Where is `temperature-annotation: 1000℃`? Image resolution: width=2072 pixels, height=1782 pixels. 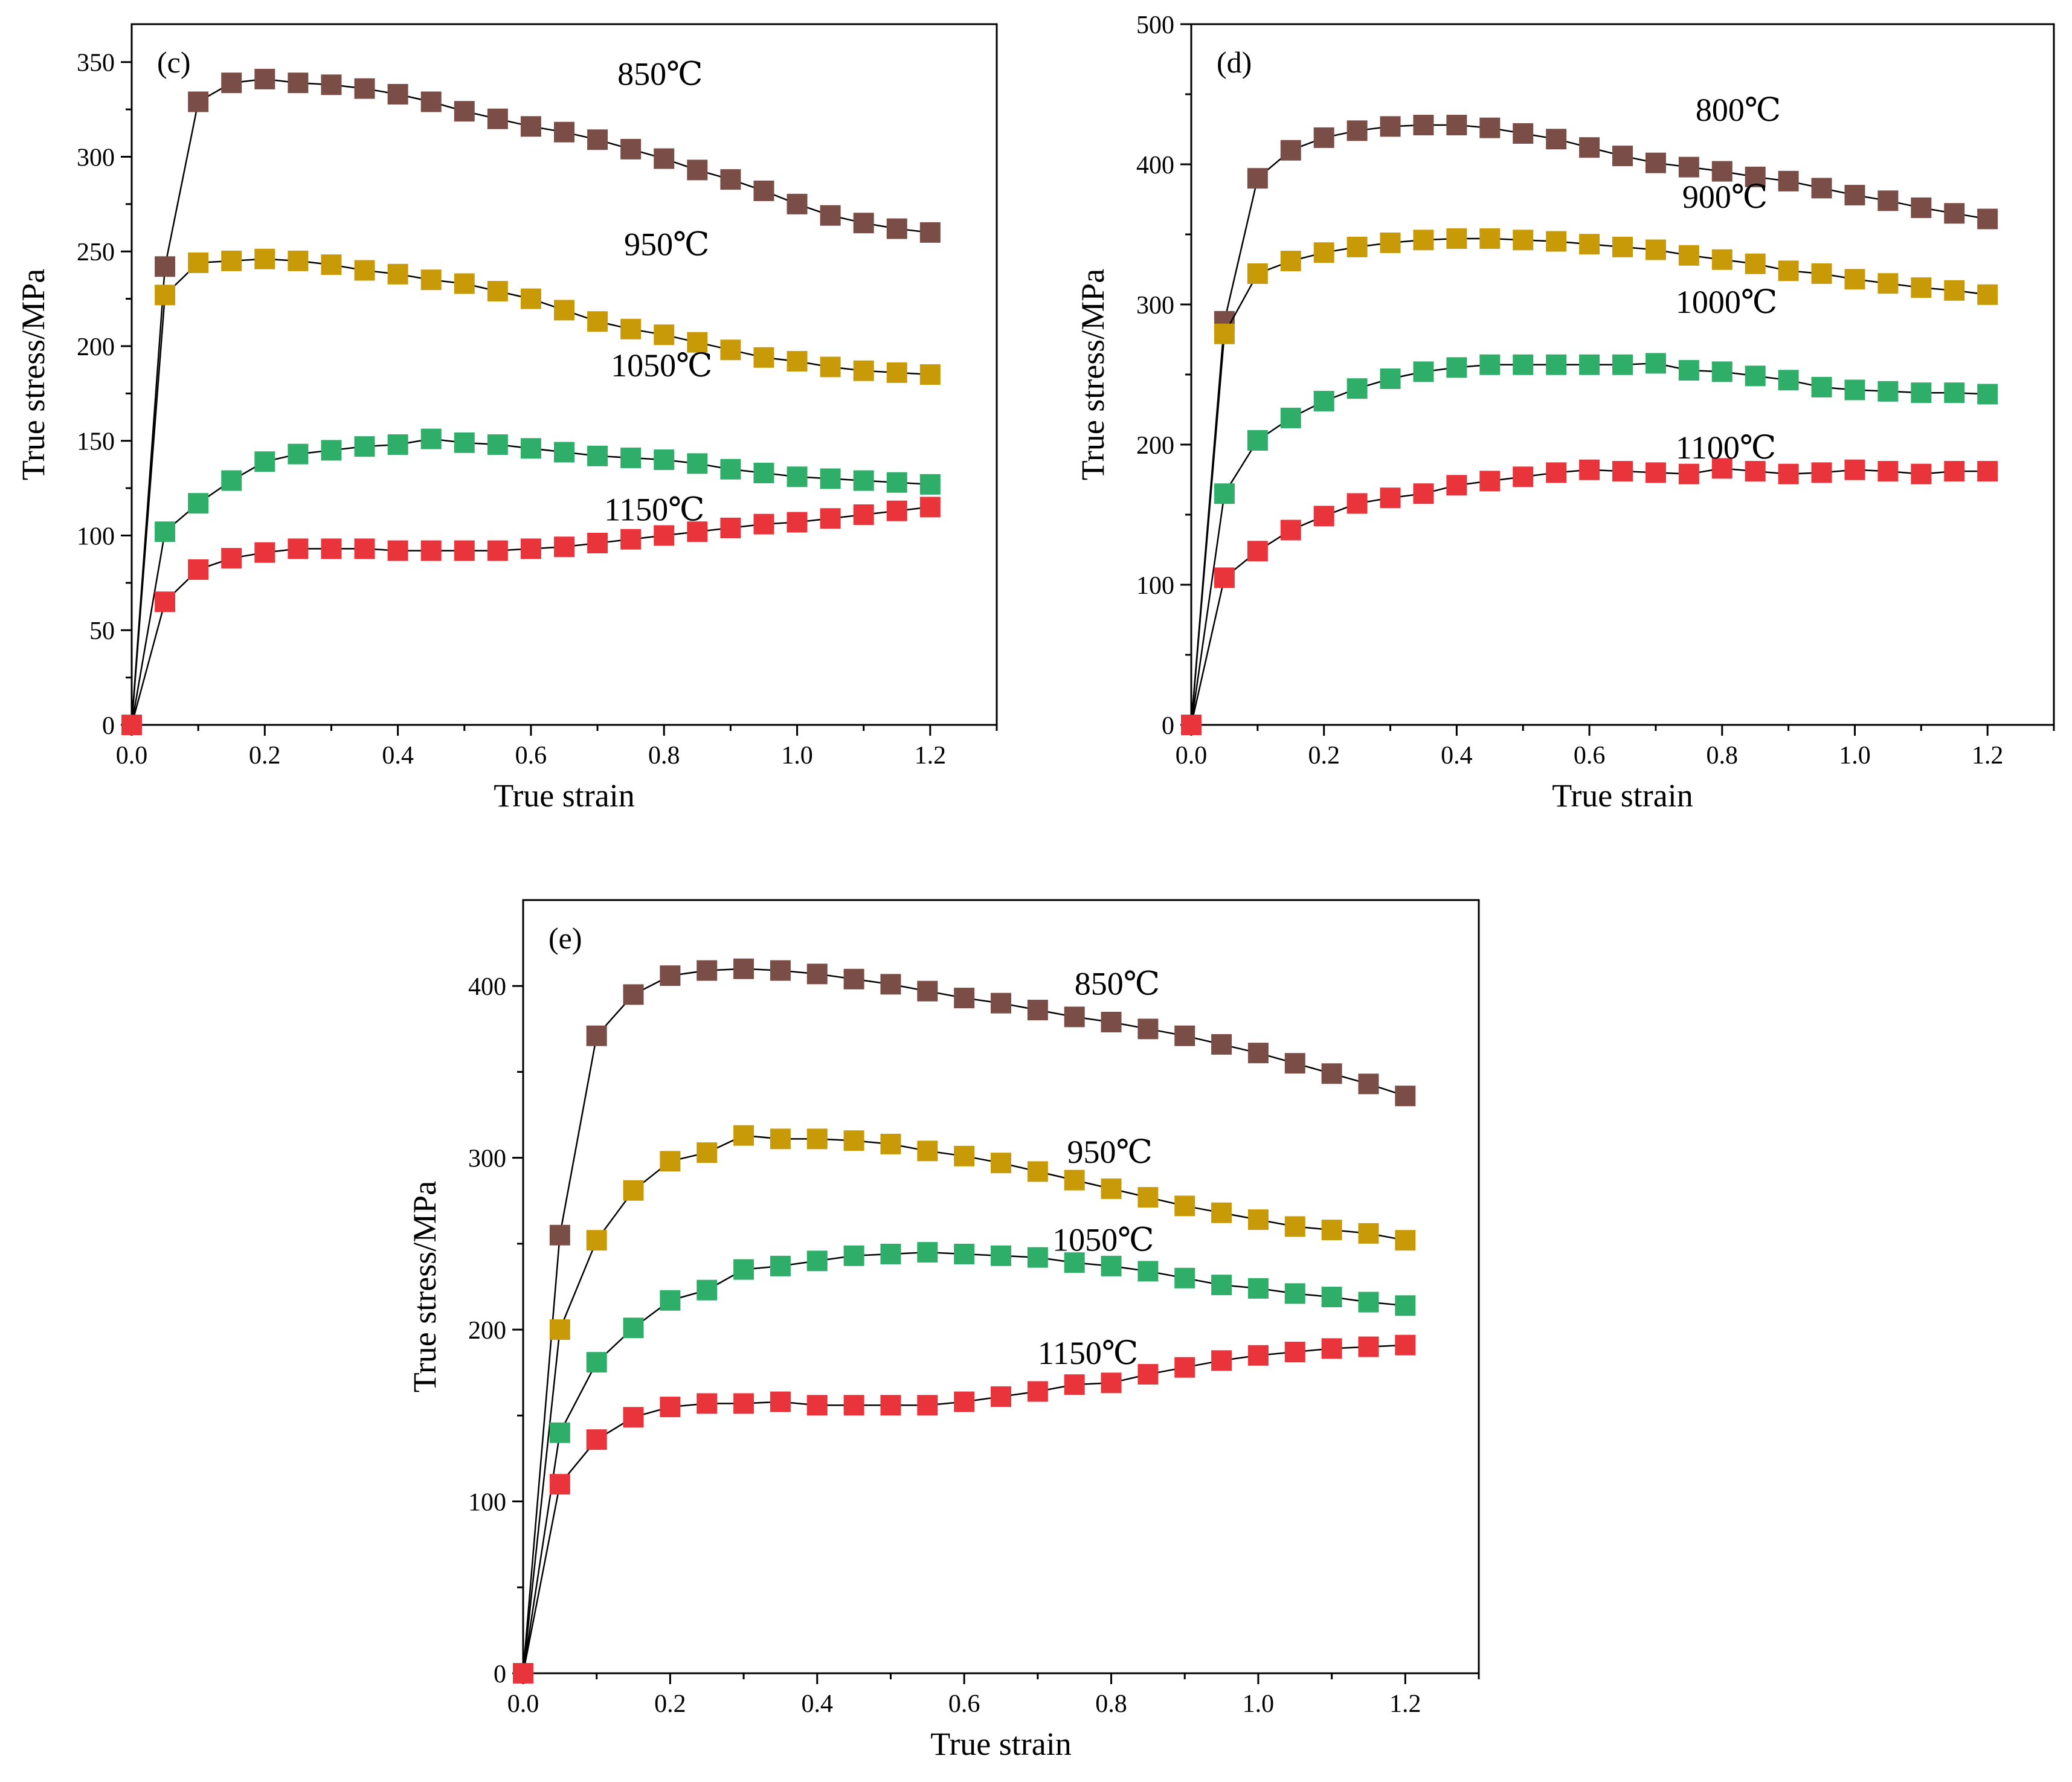
temperature-annotation: 1000℃ is located at coordinates (1727, 302).